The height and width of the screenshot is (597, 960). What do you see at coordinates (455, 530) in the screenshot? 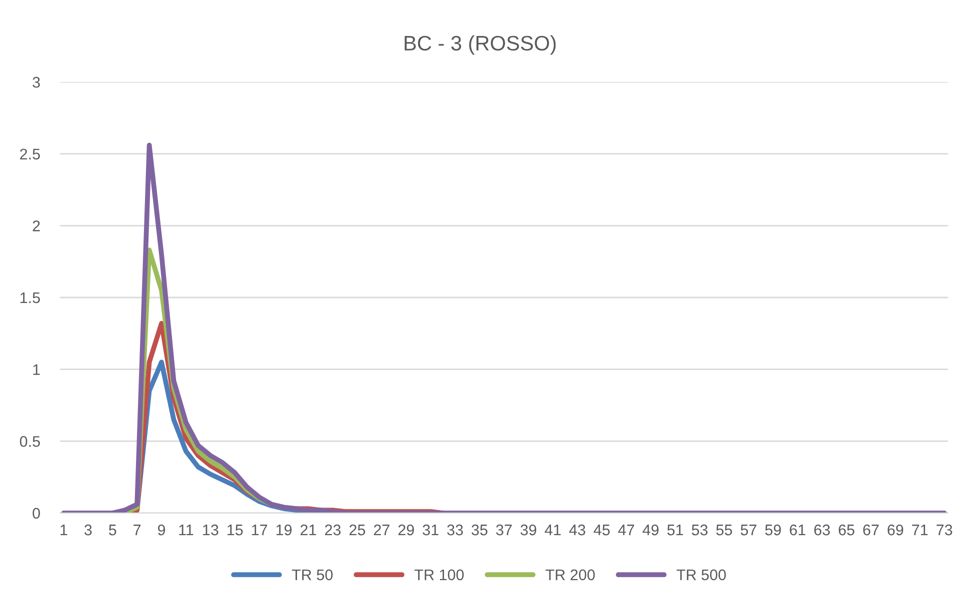
I see `x-tick-label: 33` at bounding box center [455, 530].